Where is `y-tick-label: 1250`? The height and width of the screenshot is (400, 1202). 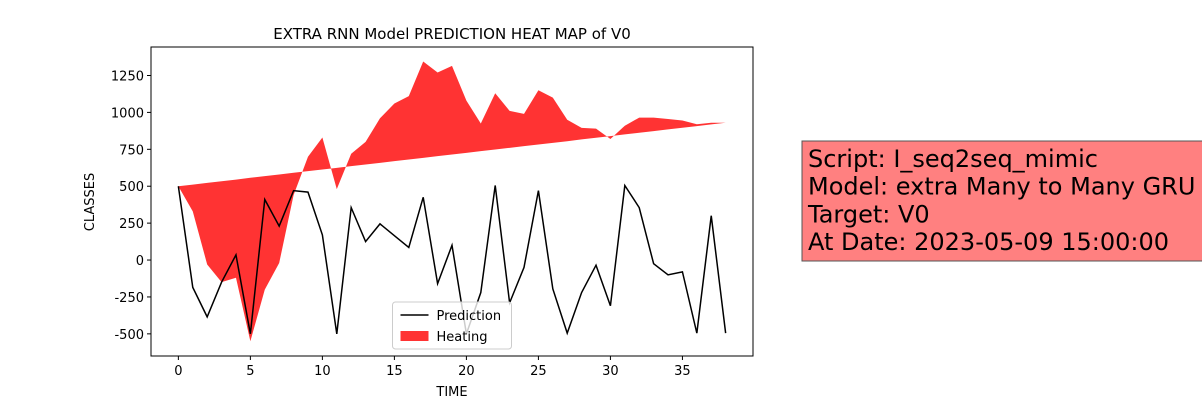 y-tick-label: 1250 is located at coordinates (127, 76).